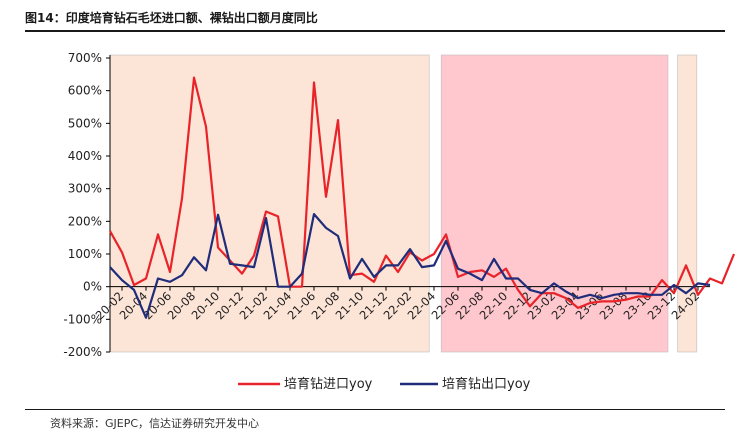 This screenshot has height=439, width=736. Describe the element at coordinates (85, 58) in the screenshot. I see `y-tick-label: 700%` at that location.